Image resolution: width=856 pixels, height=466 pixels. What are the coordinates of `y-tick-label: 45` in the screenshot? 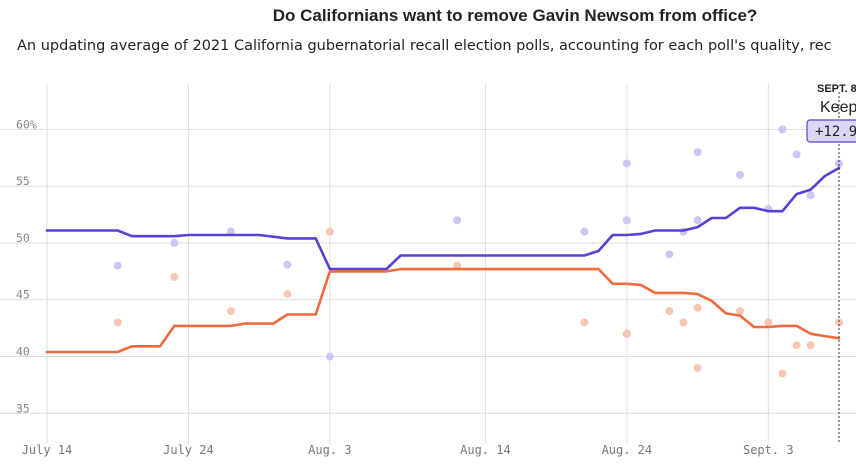 It's located at (23, 295).